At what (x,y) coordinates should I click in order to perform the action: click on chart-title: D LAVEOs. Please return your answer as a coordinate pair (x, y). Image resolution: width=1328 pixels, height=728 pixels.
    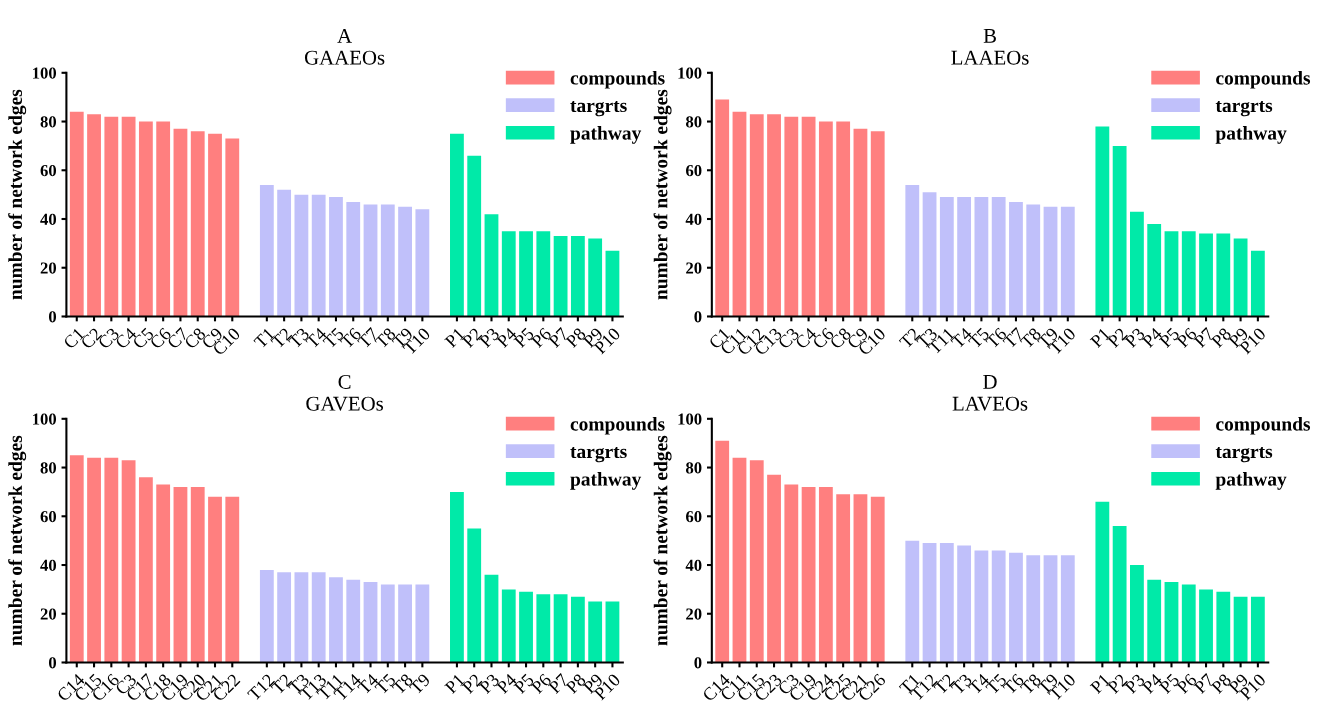
    Looking at the image, I should click on (990, 393).